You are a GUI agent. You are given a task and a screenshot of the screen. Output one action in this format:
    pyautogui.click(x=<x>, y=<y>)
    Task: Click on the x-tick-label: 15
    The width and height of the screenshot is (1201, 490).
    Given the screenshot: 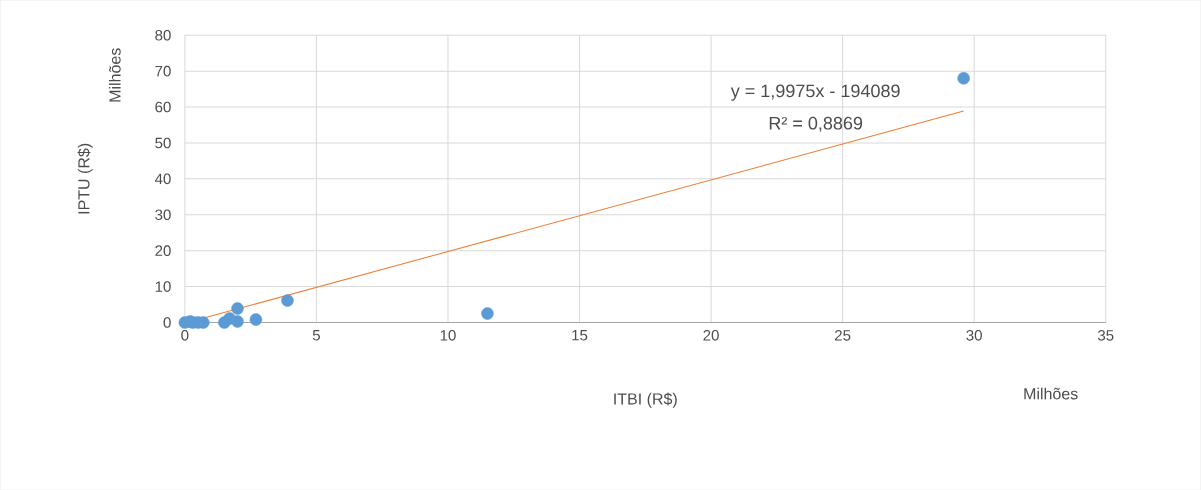 What is the action you would take?
    pyautogui.click(x=580, y=335)
    